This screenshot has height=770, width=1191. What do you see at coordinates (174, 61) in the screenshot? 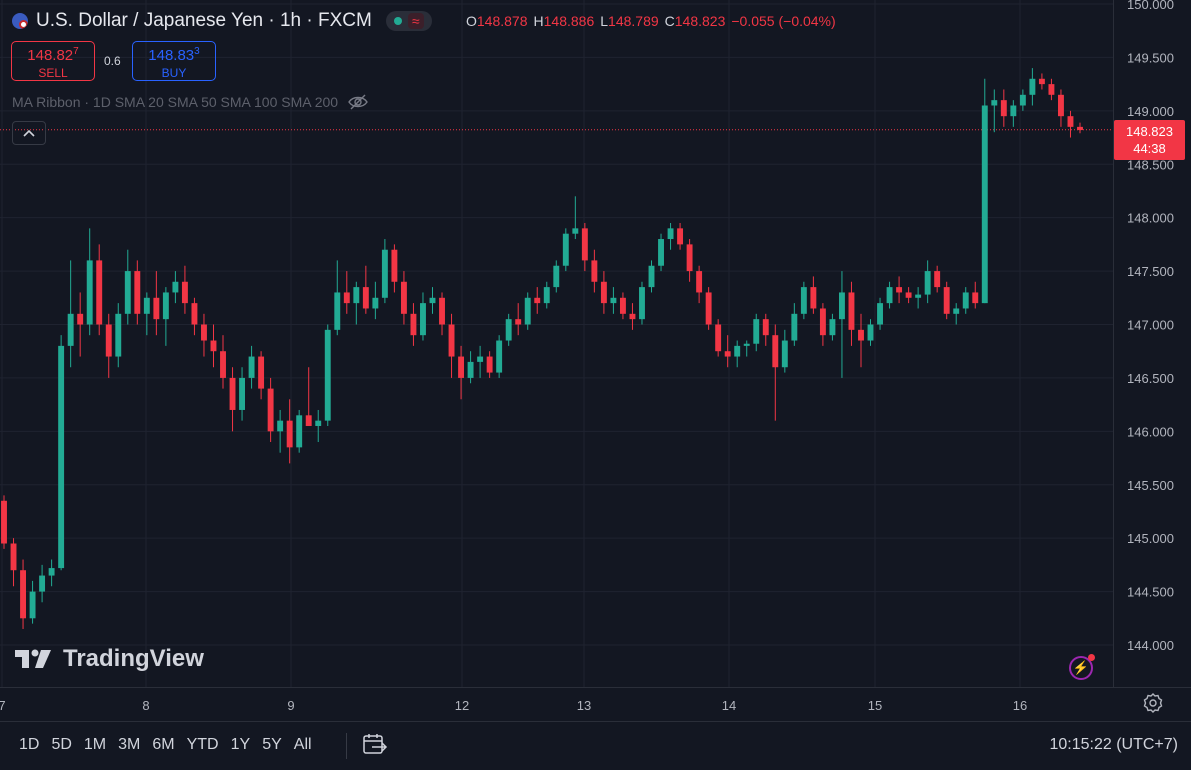
I see `buy-button: 148.833 BUY` at bounding box center [174, 61].